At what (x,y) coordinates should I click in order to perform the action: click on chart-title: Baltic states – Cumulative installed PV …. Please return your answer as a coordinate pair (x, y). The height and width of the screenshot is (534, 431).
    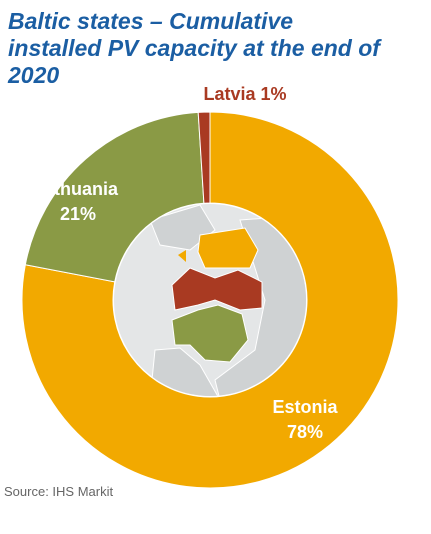
    Looking at the image, I should click on (194, 48).